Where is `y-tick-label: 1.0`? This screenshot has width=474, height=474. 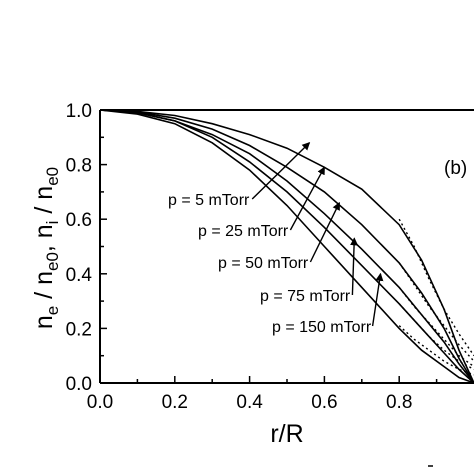 y-tick-label: 1.0 is located at coordinates (79, 111).